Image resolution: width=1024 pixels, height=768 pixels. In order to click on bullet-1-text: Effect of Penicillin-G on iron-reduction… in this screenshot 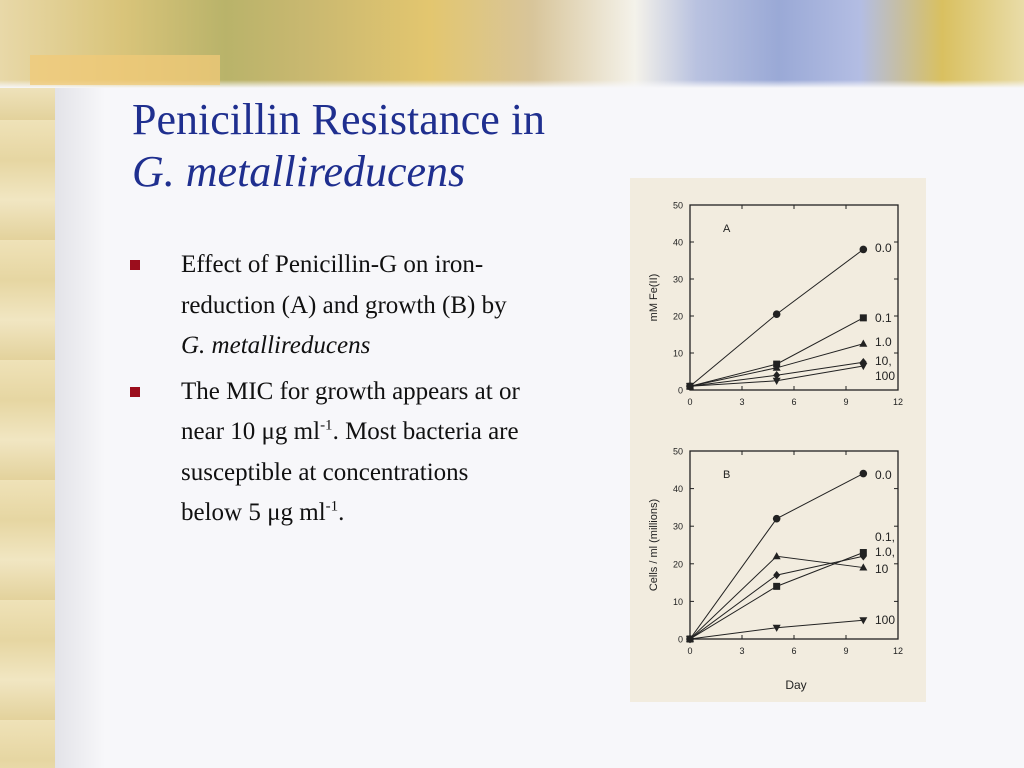, I will do `click(344, 285)`.